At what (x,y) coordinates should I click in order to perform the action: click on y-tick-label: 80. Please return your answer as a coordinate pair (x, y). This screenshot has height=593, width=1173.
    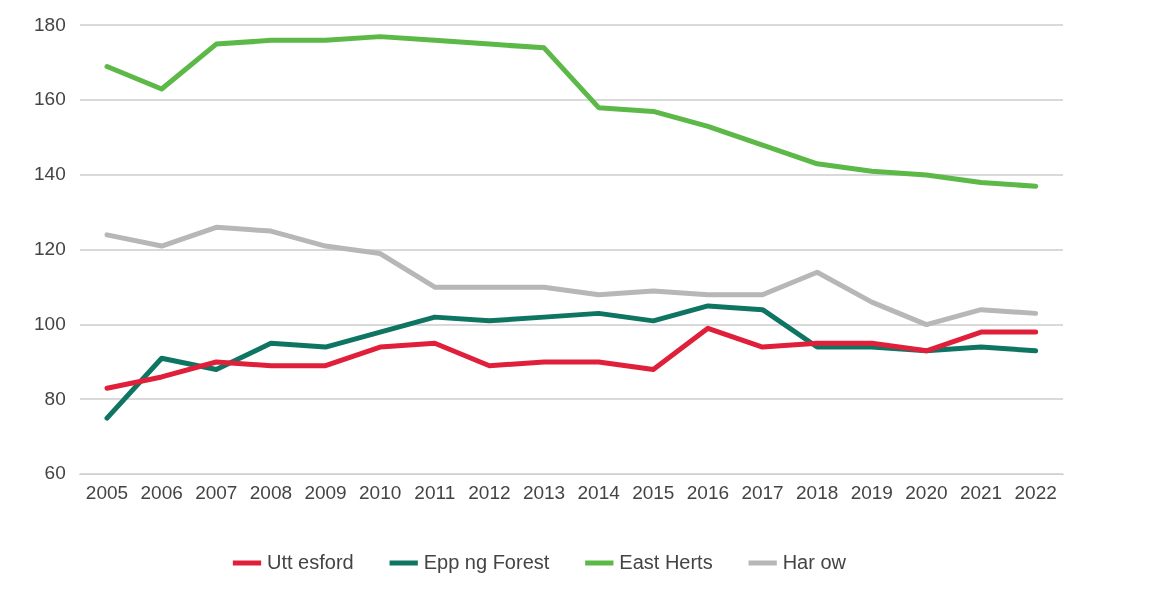
    Looking at the image, I should click on (55, 398).